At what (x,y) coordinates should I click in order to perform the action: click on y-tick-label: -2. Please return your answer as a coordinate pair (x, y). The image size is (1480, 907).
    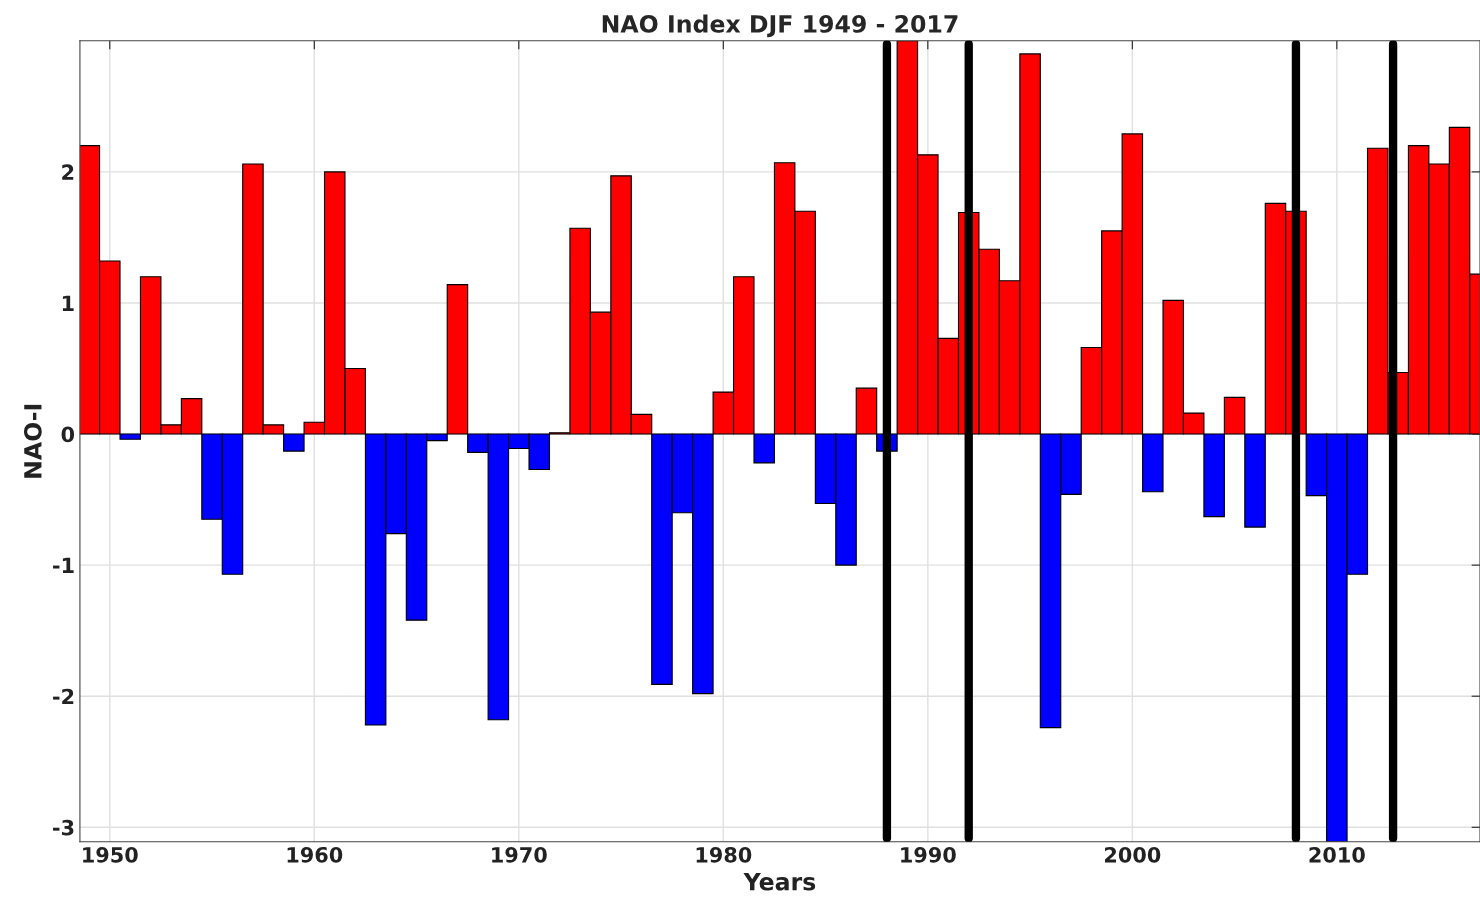
    Looking at the image, I should click on (63, 696).